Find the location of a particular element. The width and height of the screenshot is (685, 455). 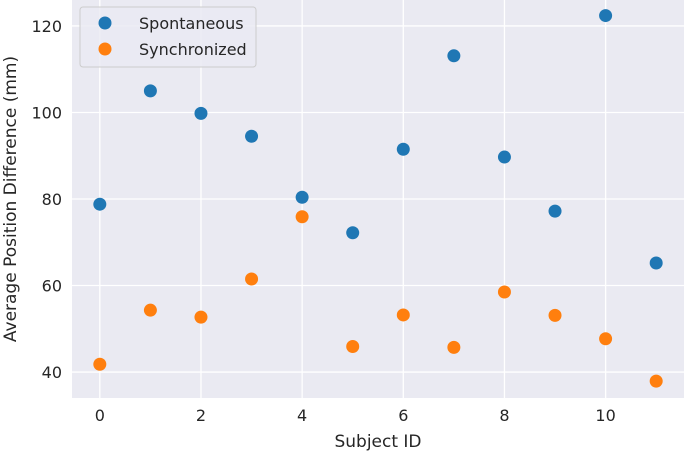

y-axis-label: Average Position Difference (mm) is located at coordinates (11, 199).